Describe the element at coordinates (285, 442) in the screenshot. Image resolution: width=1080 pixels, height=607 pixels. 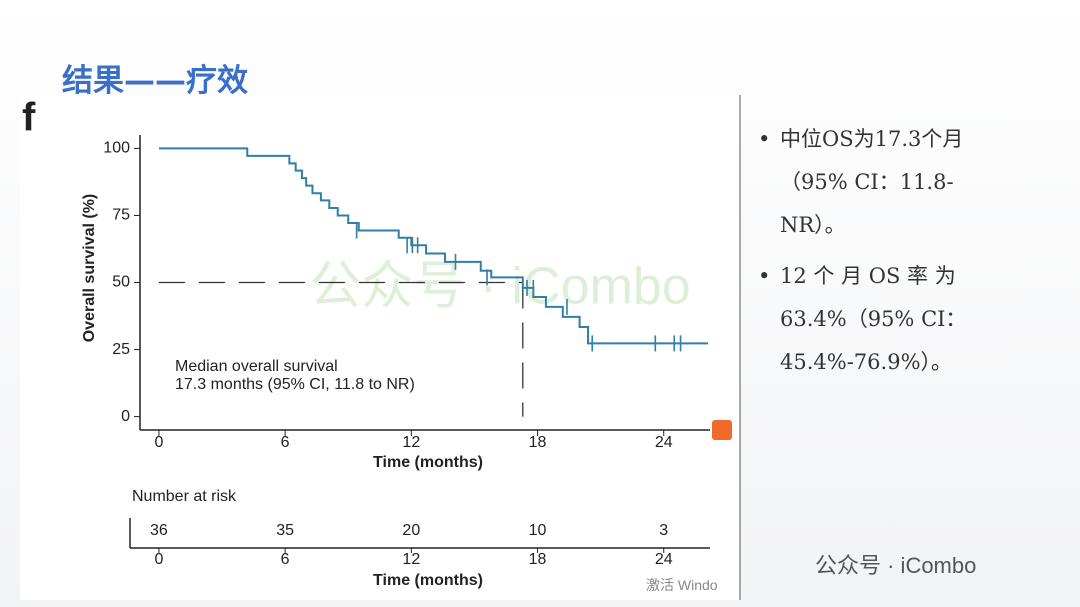
I see `x-tick-label: 6` at that location.